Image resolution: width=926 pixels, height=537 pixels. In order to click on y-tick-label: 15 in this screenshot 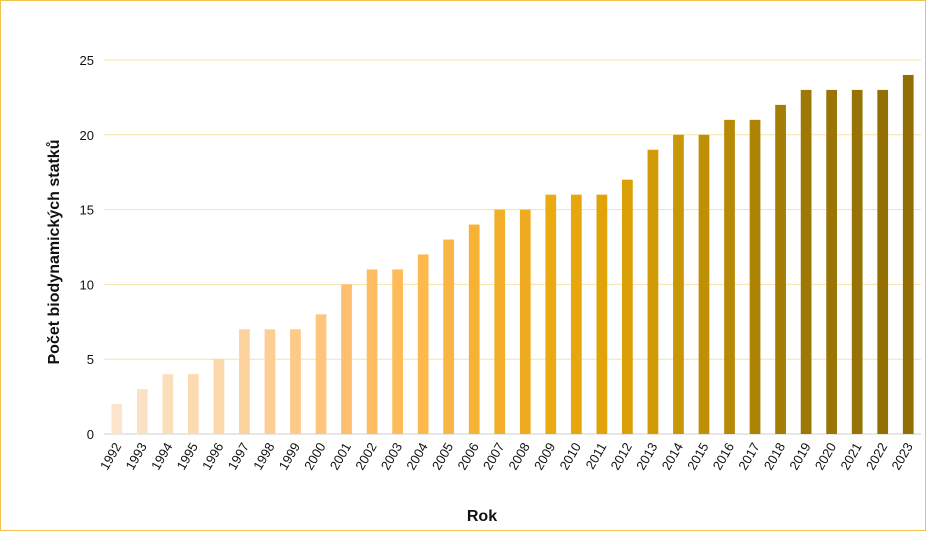, I will do `click(87, 210)`.